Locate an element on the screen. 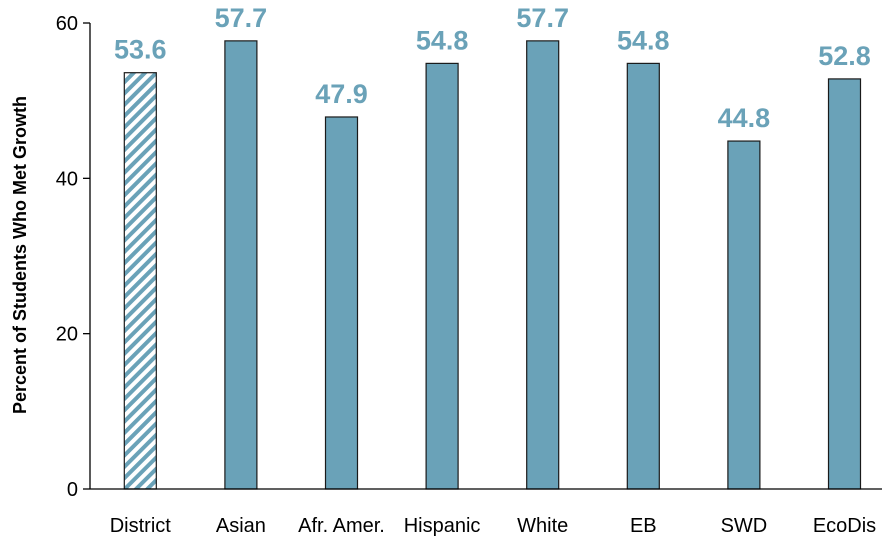 The width and height of the screenshot is (882, 539). x-category-label: EB is located at coordinates (643, 526).